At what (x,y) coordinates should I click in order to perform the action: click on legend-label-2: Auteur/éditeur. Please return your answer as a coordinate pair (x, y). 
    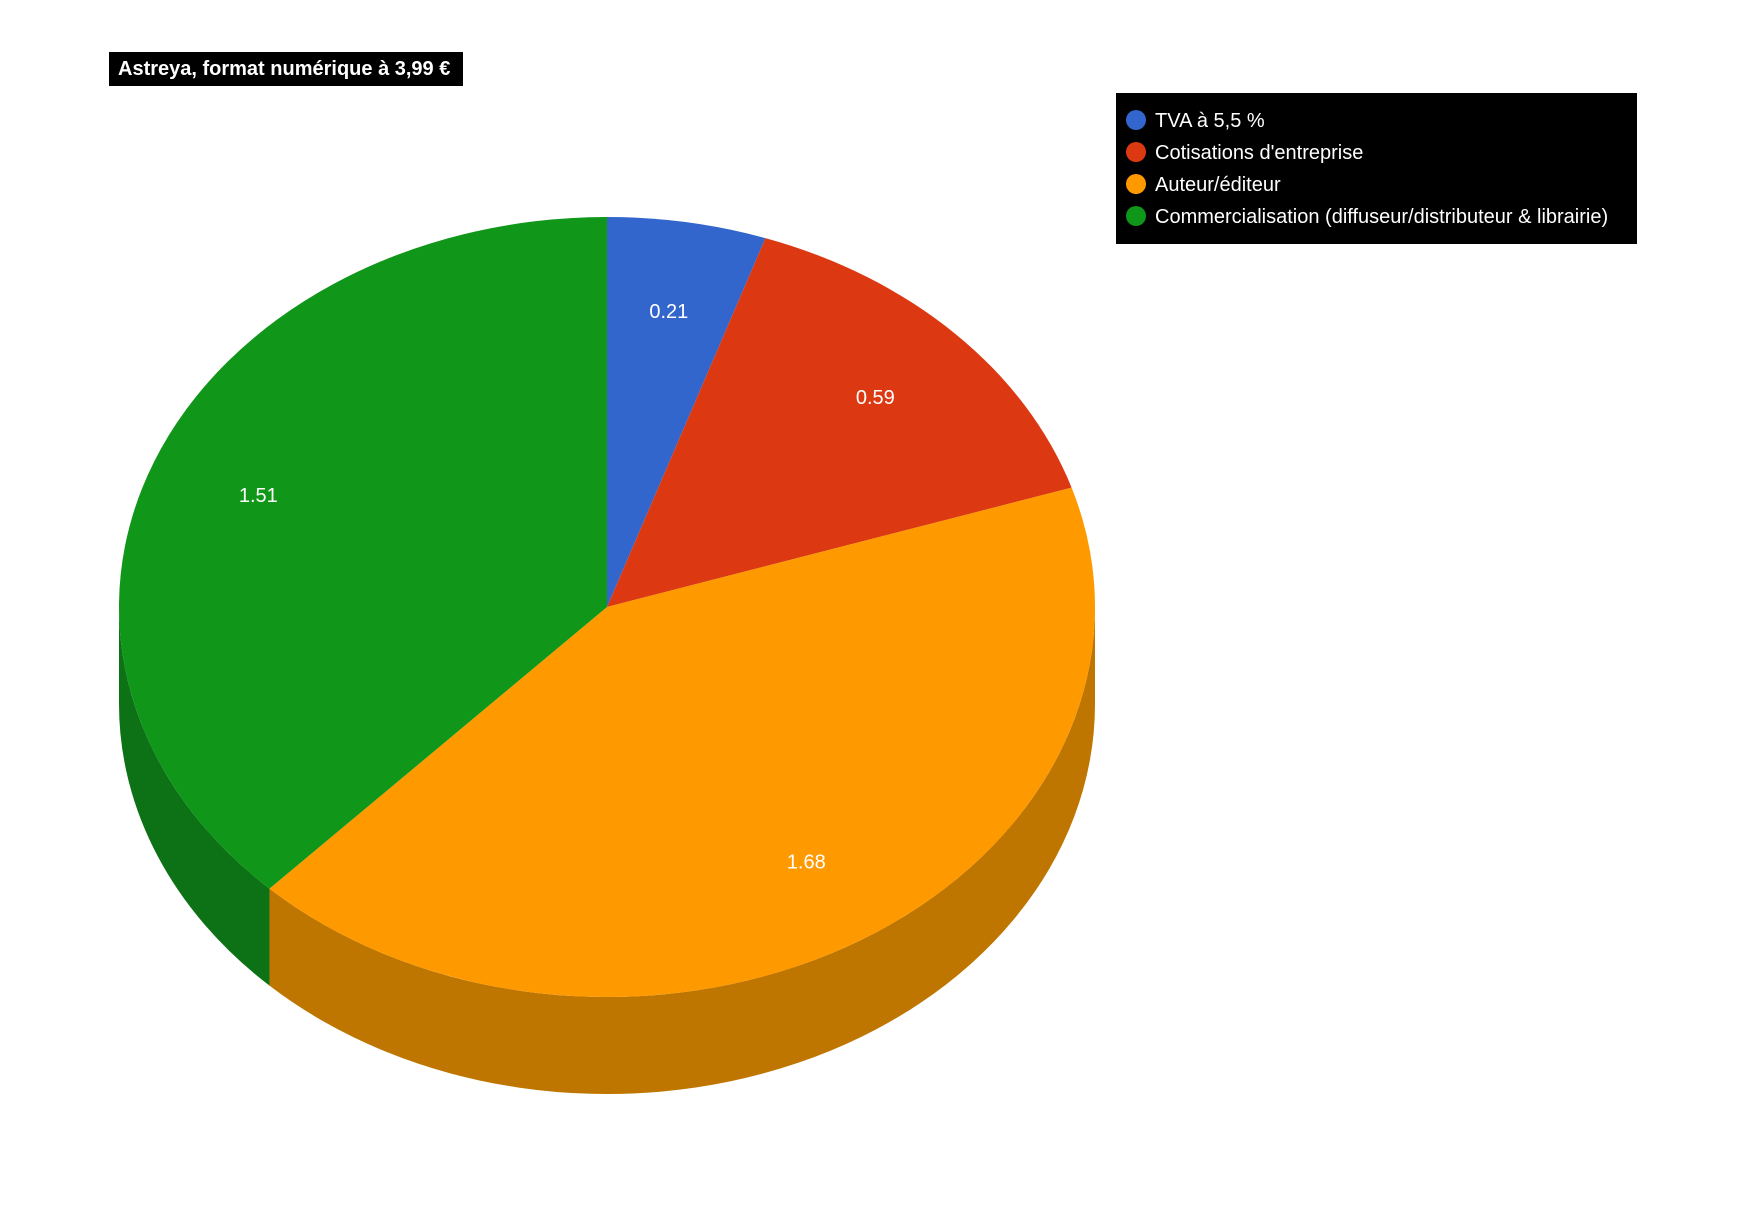
    Looking at the image, I should click on (1218, 185).